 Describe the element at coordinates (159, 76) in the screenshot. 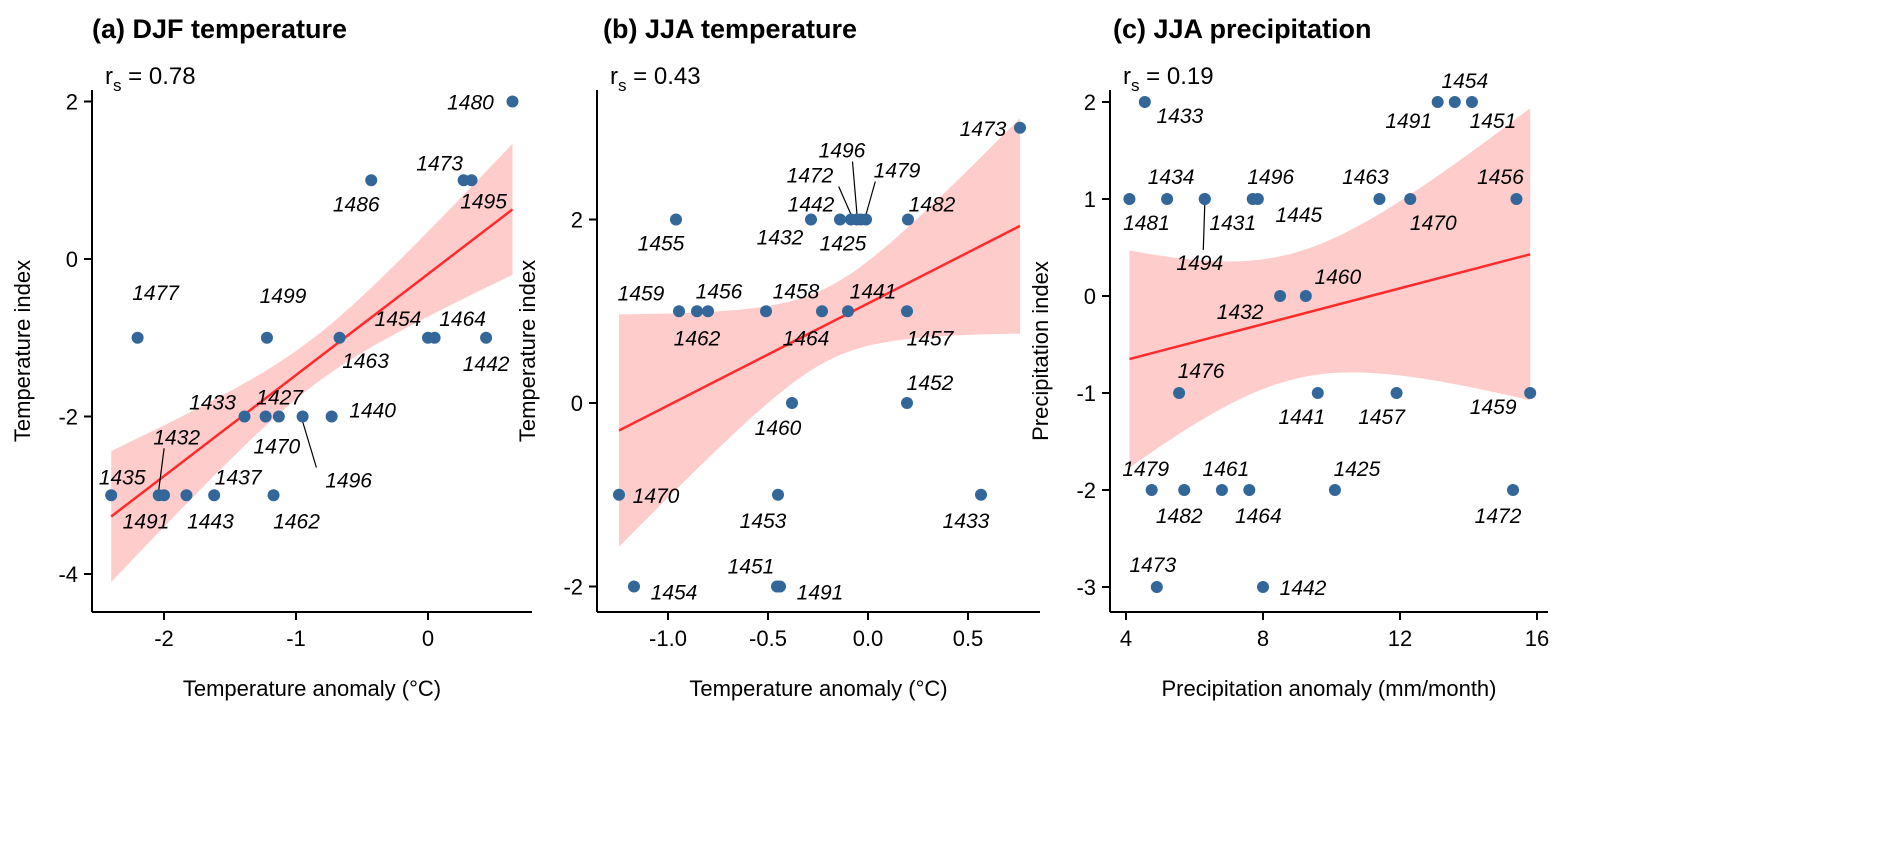

I see `rs-value: = 0.78` at that location.